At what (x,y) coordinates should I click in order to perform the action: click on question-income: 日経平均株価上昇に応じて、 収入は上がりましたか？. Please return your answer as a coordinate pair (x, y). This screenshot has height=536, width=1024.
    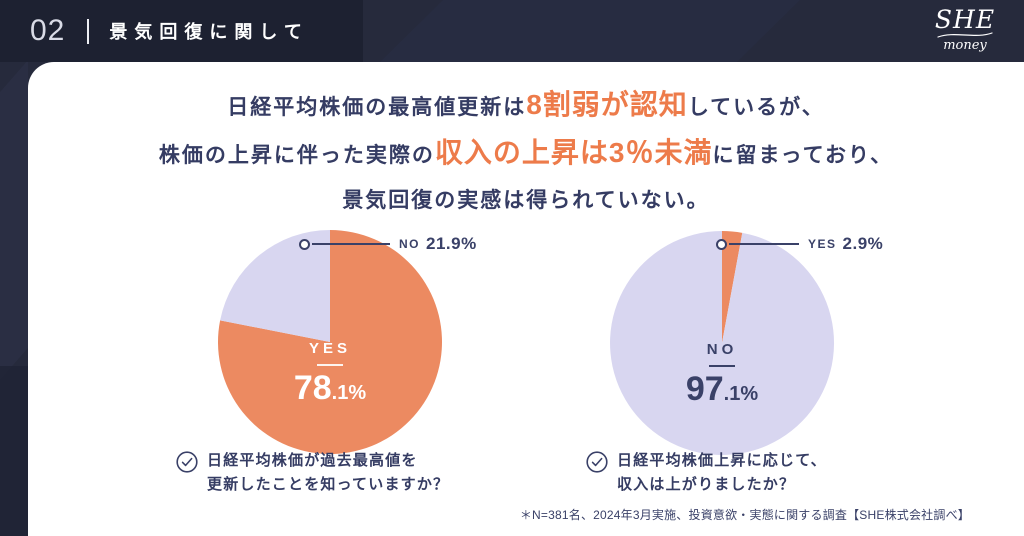
    Looking at the image, I should click on (706, 473).